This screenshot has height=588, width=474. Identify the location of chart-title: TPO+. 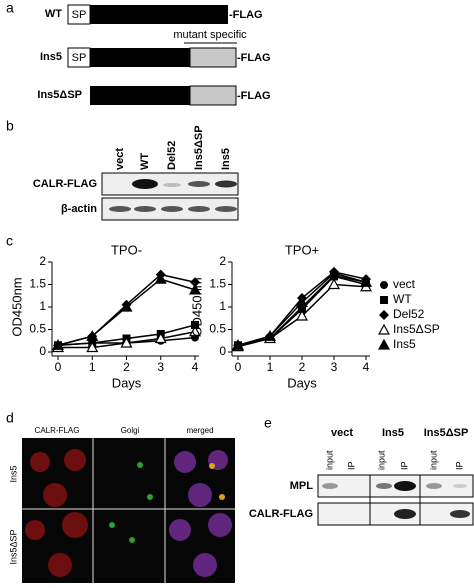
(302, 249).